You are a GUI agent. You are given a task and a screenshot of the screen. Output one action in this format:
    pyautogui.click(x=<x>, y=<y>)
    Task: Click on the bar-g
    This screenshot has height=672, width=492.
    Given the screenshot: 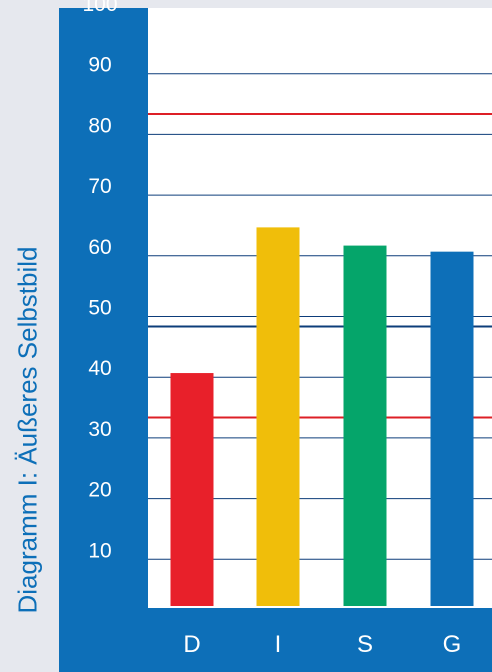 What is the action you would take?
    pyautogui.click(x=452, y=428)
    